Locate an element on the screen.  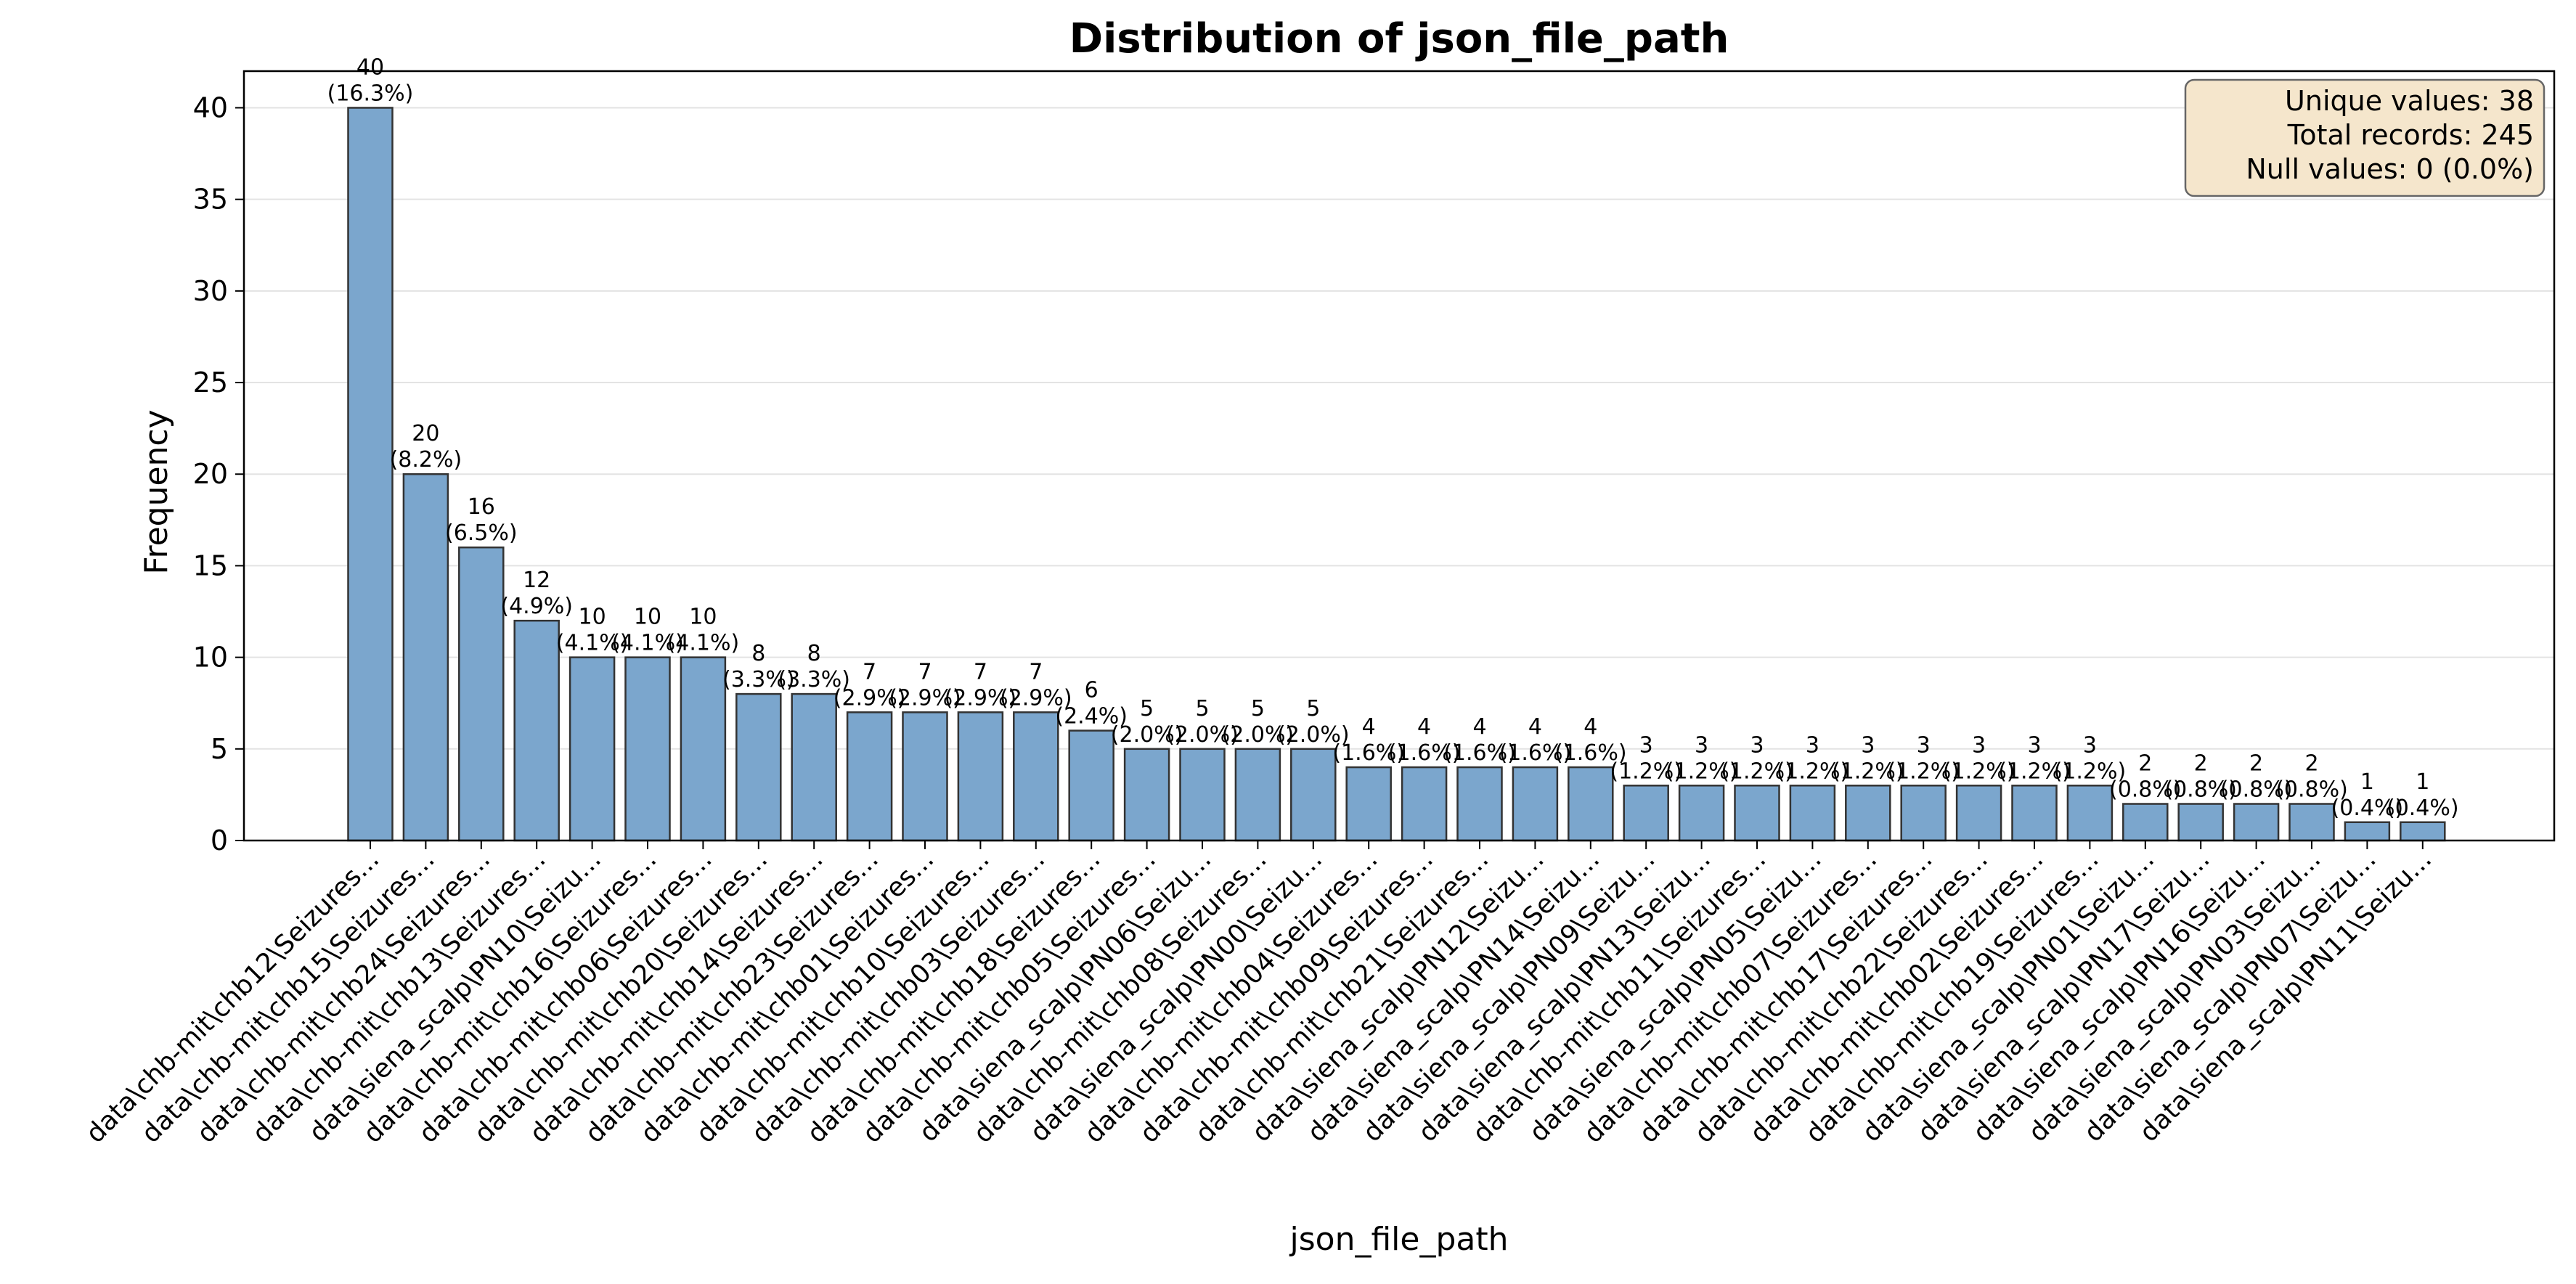
y-tick-label: 15 is located at coordinates (210, 565).